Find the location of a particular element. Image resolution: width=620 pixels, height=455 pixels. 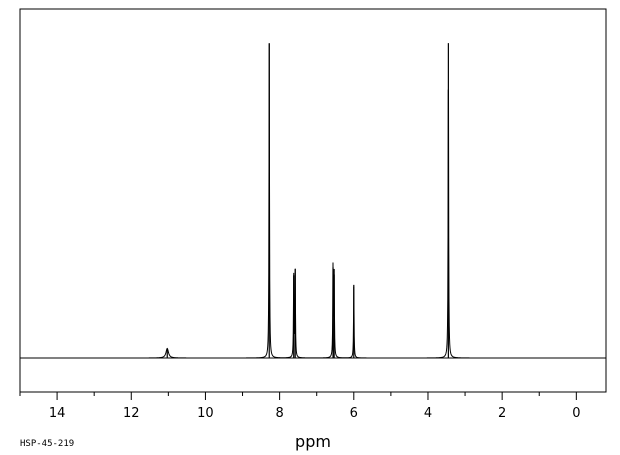

x-tick-label: 14 is located at coordinates (57, 413).